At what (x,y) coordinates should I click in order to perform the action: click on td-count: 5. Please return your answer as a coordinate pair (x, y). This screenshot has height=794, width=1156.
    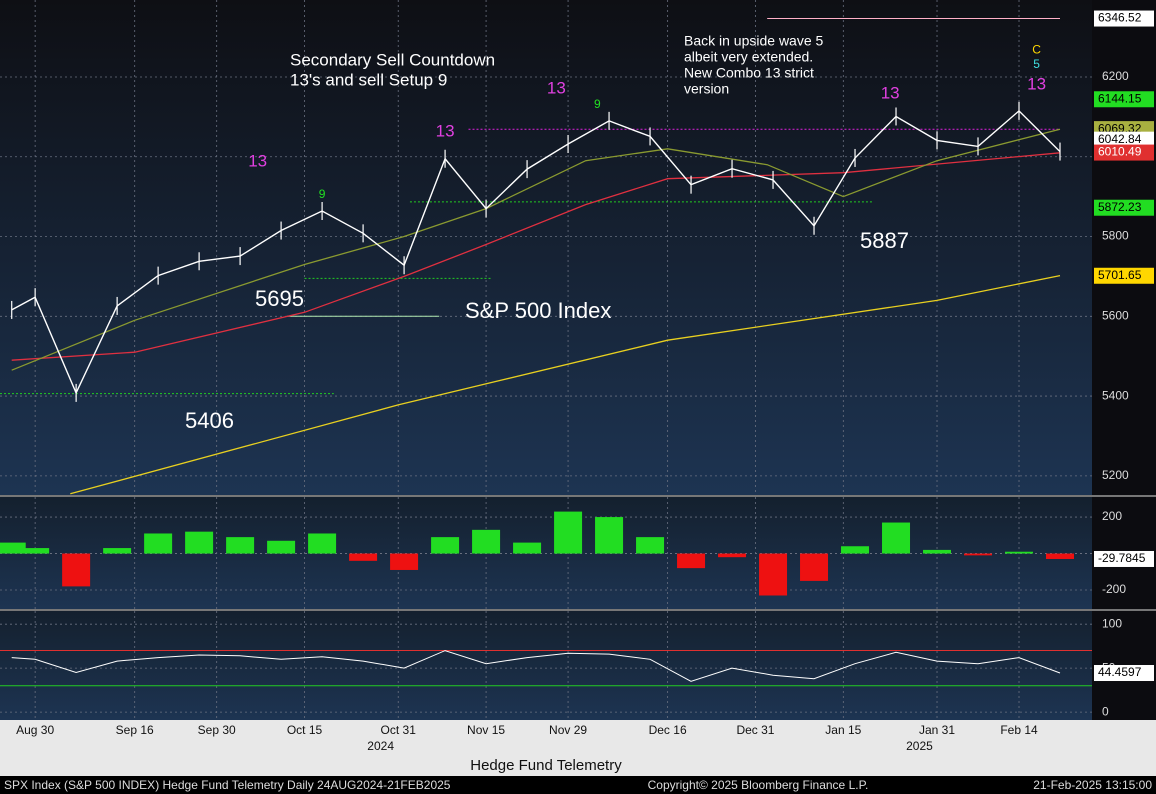
    Looking at the image, I should click on (1036, 64).